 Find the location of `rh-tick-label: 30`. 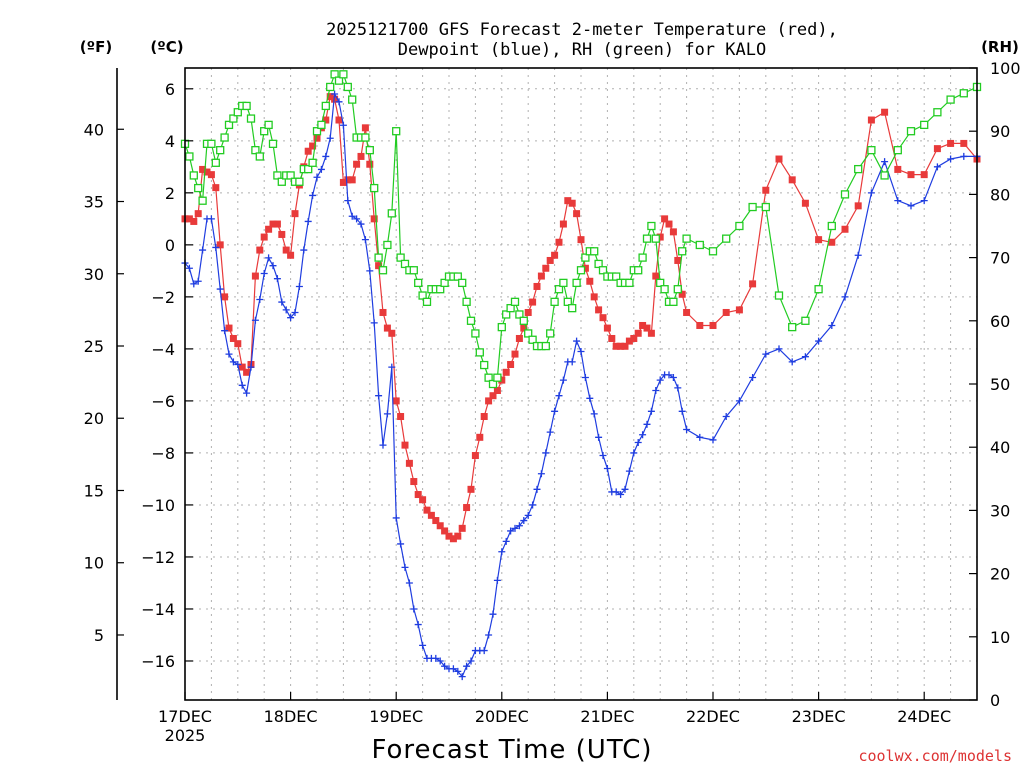

rh-tick-label: 30 is located at coordinates (1000, 510).